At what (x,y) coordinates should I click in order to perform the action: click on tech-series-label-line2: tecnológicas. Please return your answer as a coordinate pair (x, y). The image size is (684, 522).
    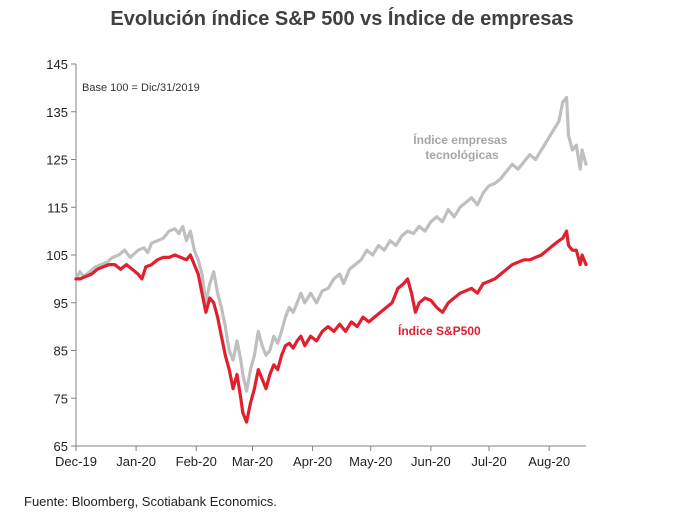
    Looking at the image, I should click on (462, 155).